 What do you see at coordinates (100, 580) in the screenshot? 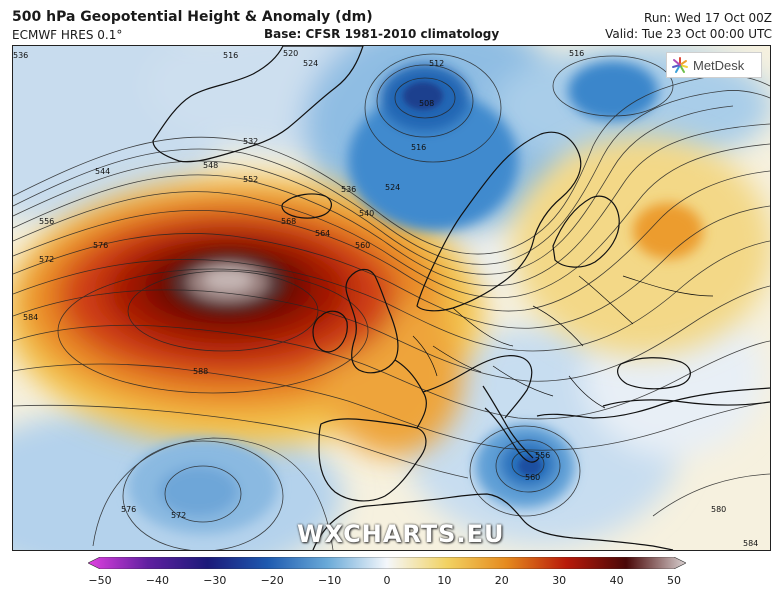
I see `colorbar-tick-label: −50` at bounding box center [100, 580].